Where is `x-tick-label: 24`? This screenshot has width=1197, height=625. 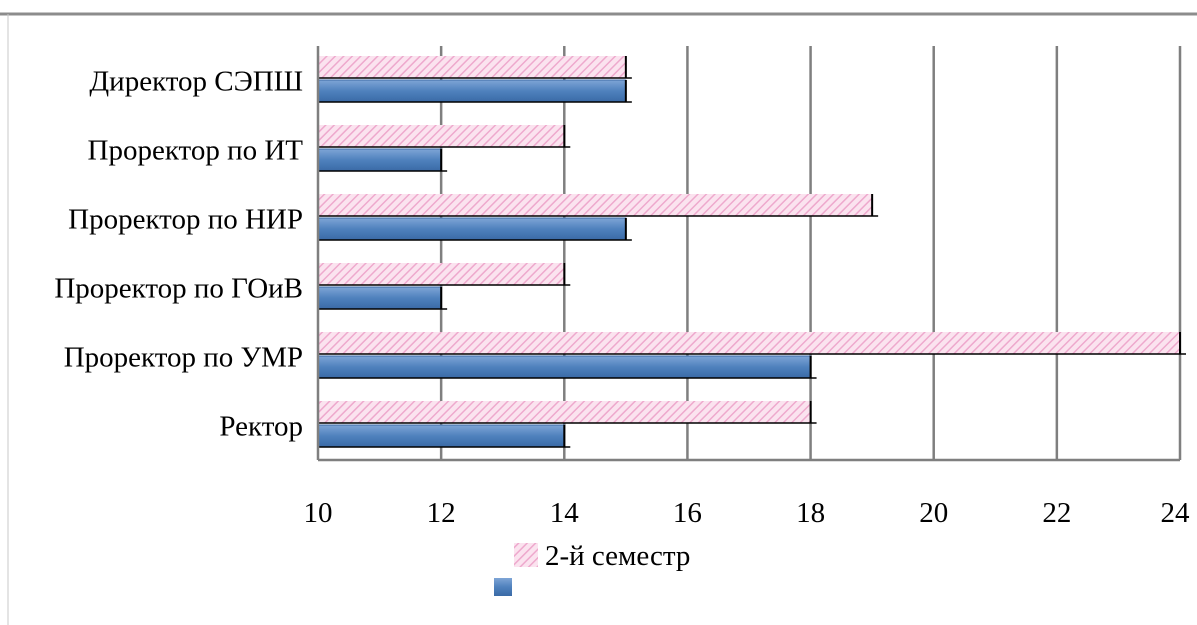 x-tick-label: 24 is located at coordinates (1176, 513).